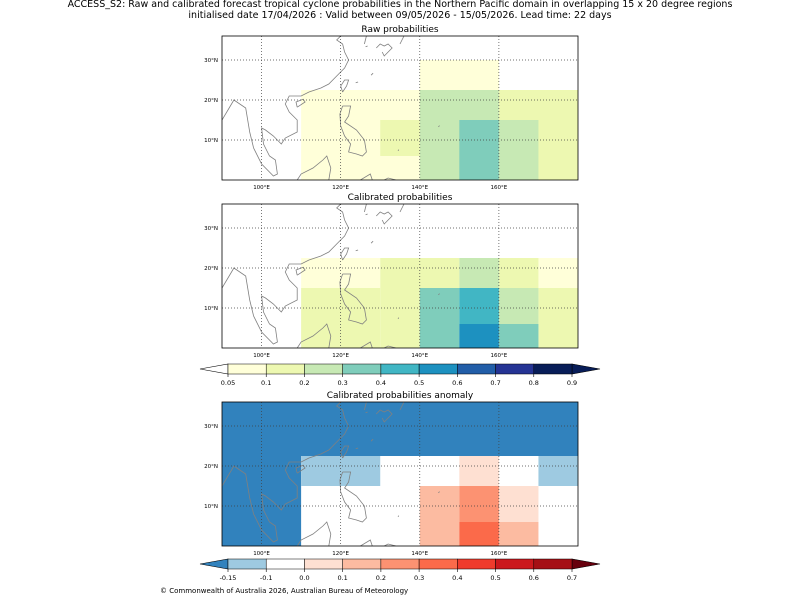 The width and height of the screenshot is (800, 600). I want to click on colorbar-tick-label: 0.0, so click(304, 578).